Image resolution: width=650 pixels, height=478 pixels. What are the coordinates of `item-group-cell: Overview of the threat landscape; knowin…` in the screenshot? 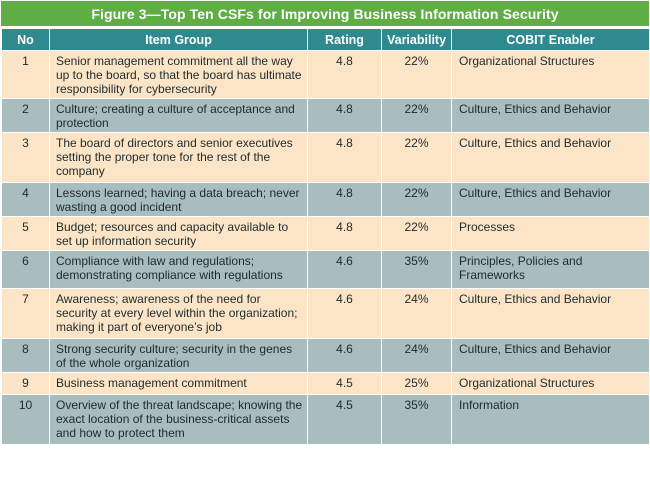 It's located at (178, 419).